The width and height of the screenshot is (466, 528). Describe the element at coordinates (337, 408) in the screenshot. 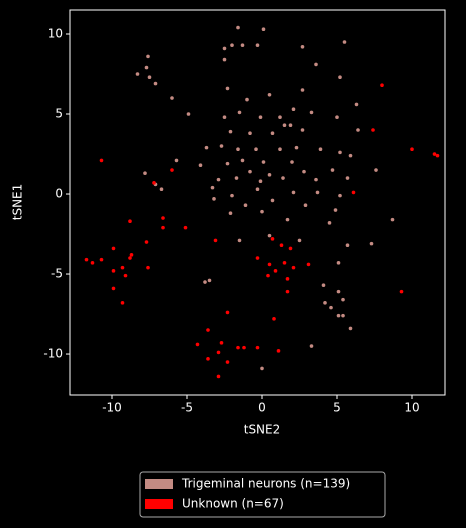

I see `x-tick-label: 5` at that location.